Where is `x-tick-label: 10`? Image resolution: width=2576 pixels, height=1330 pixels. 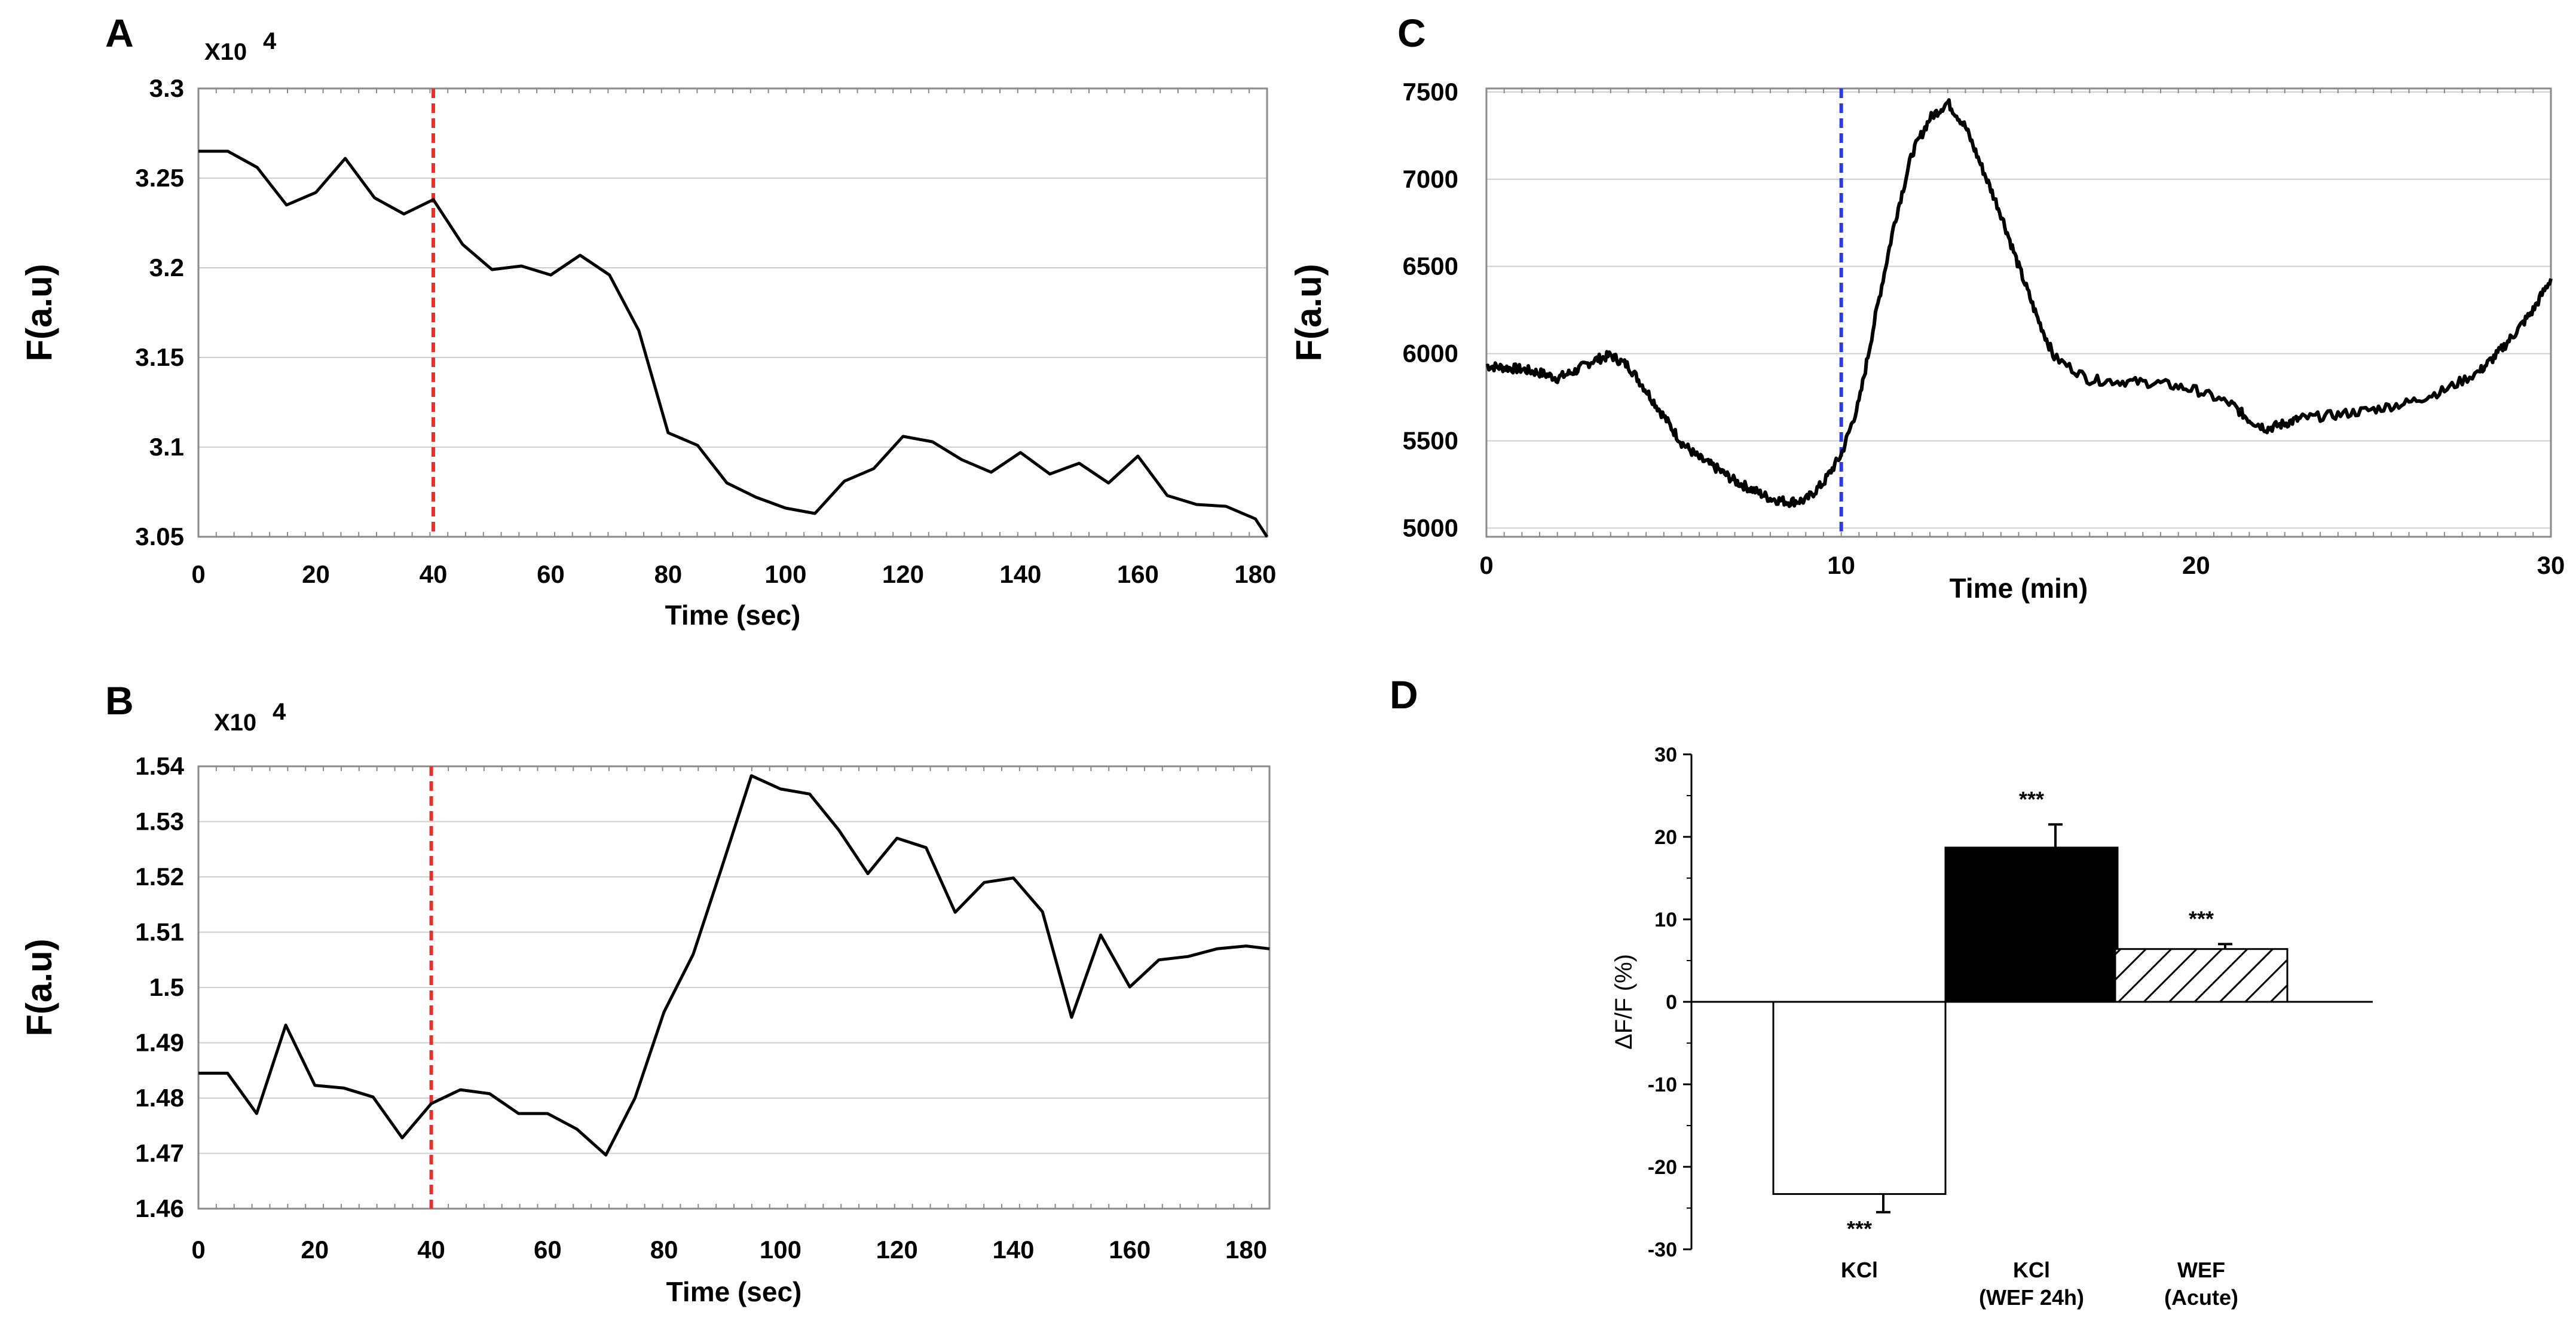 x-tick-label: 10 is located at coordinates (1841, 565).